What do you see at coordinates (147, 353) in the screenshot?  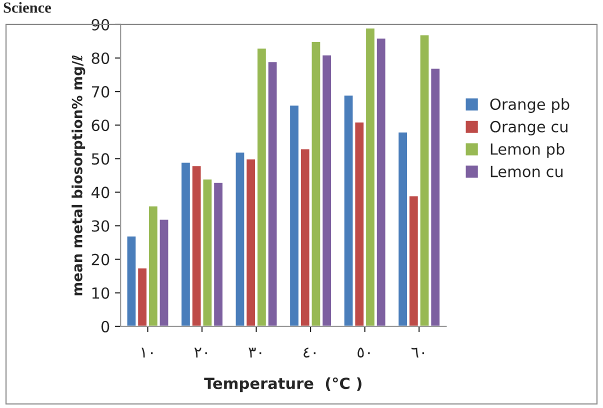 I see `x-tick-label: ١٠` at bounding box center [147, 353].